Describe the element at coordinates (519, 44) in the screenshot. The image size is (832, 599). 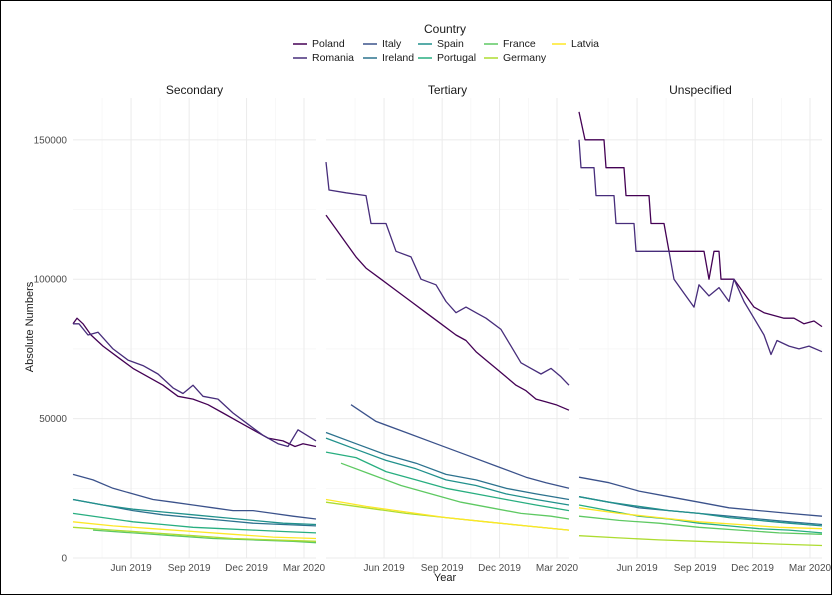
I see `legend-label: France` at that location.